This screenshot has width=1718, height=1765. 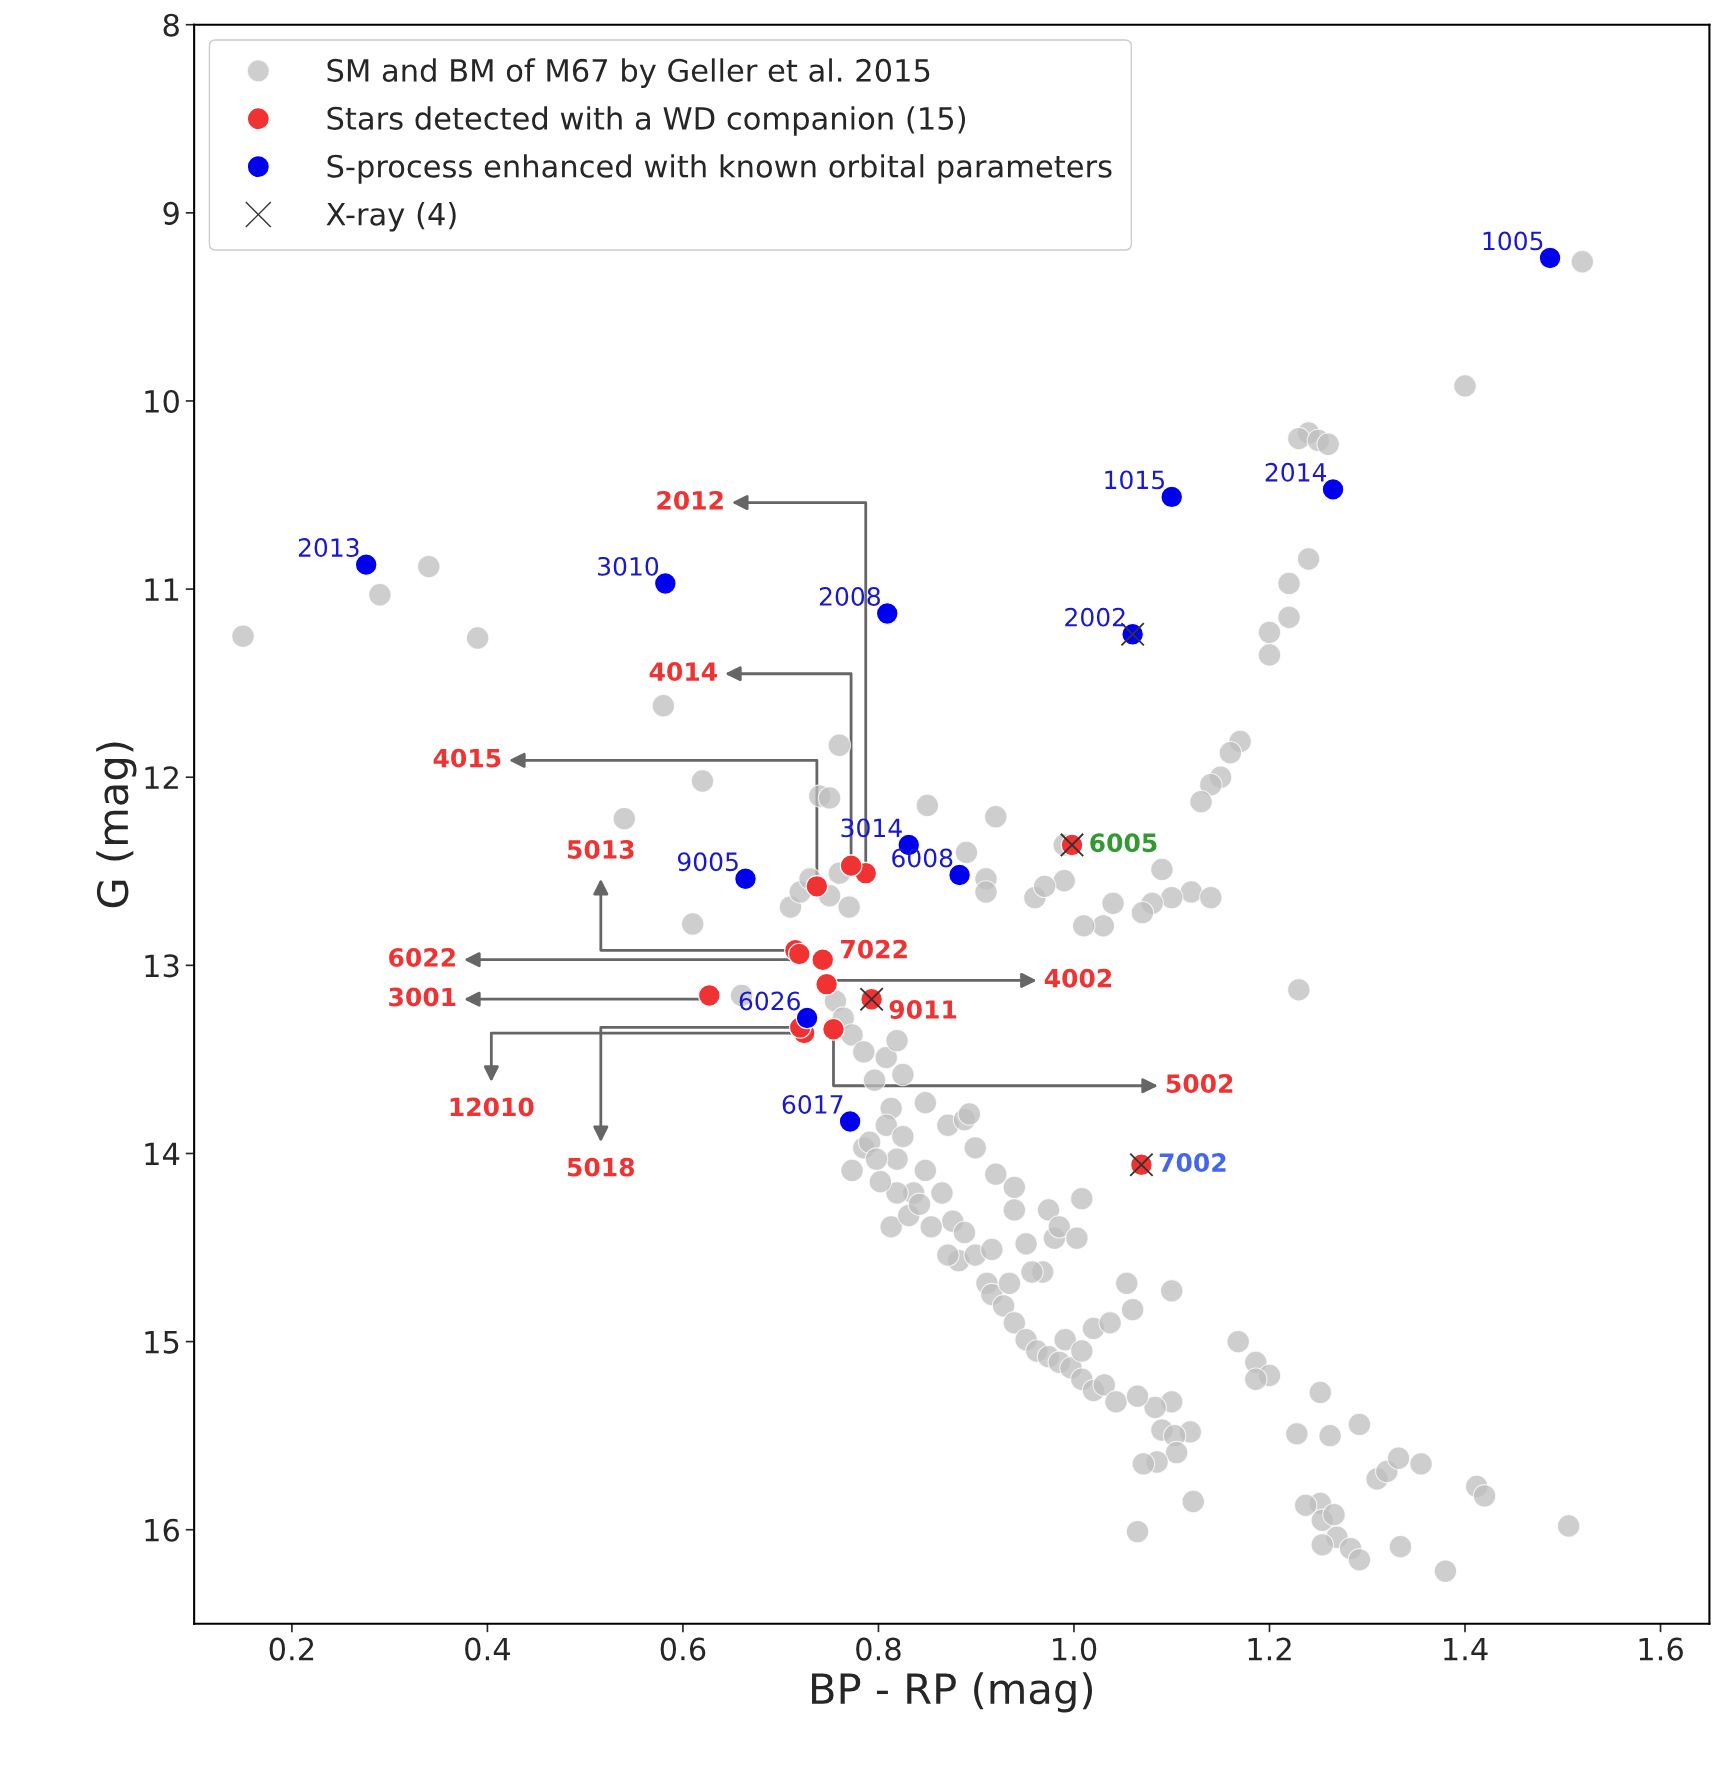 What do you see at coordinates (874, 949) in the screenshot?
I see `annotation: 7022` at bounding box center [874, 949].